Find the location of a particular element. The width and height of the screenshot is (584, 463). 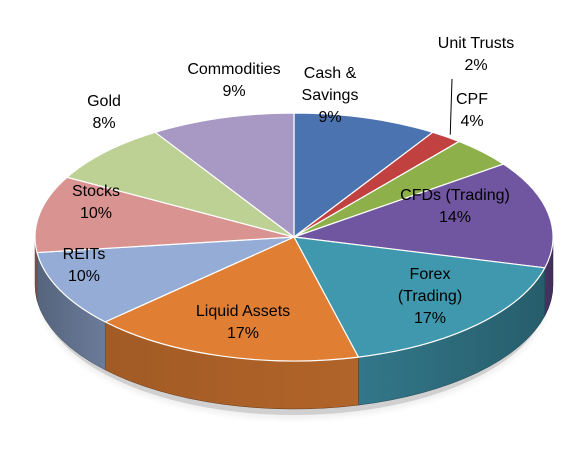

pie-slice-gold is located at coordinates (180, 184).